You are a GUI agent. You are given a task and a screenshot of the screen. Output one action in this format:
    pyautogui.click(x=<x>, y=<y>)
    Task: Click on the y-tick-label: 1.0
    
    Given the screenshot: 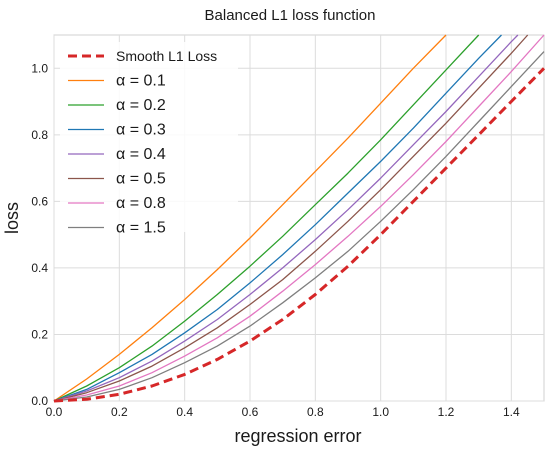 What is the action you would take?
    pyautogui.click(x=39, y=68)
    